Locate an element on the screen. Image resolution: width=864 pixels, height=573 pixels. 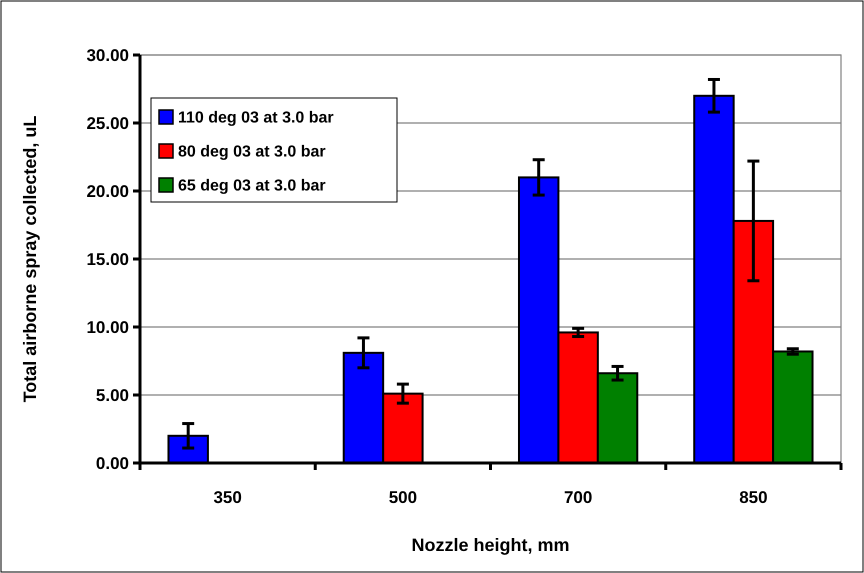
x-tick-label: 700 is located at coordinates (578, 497).